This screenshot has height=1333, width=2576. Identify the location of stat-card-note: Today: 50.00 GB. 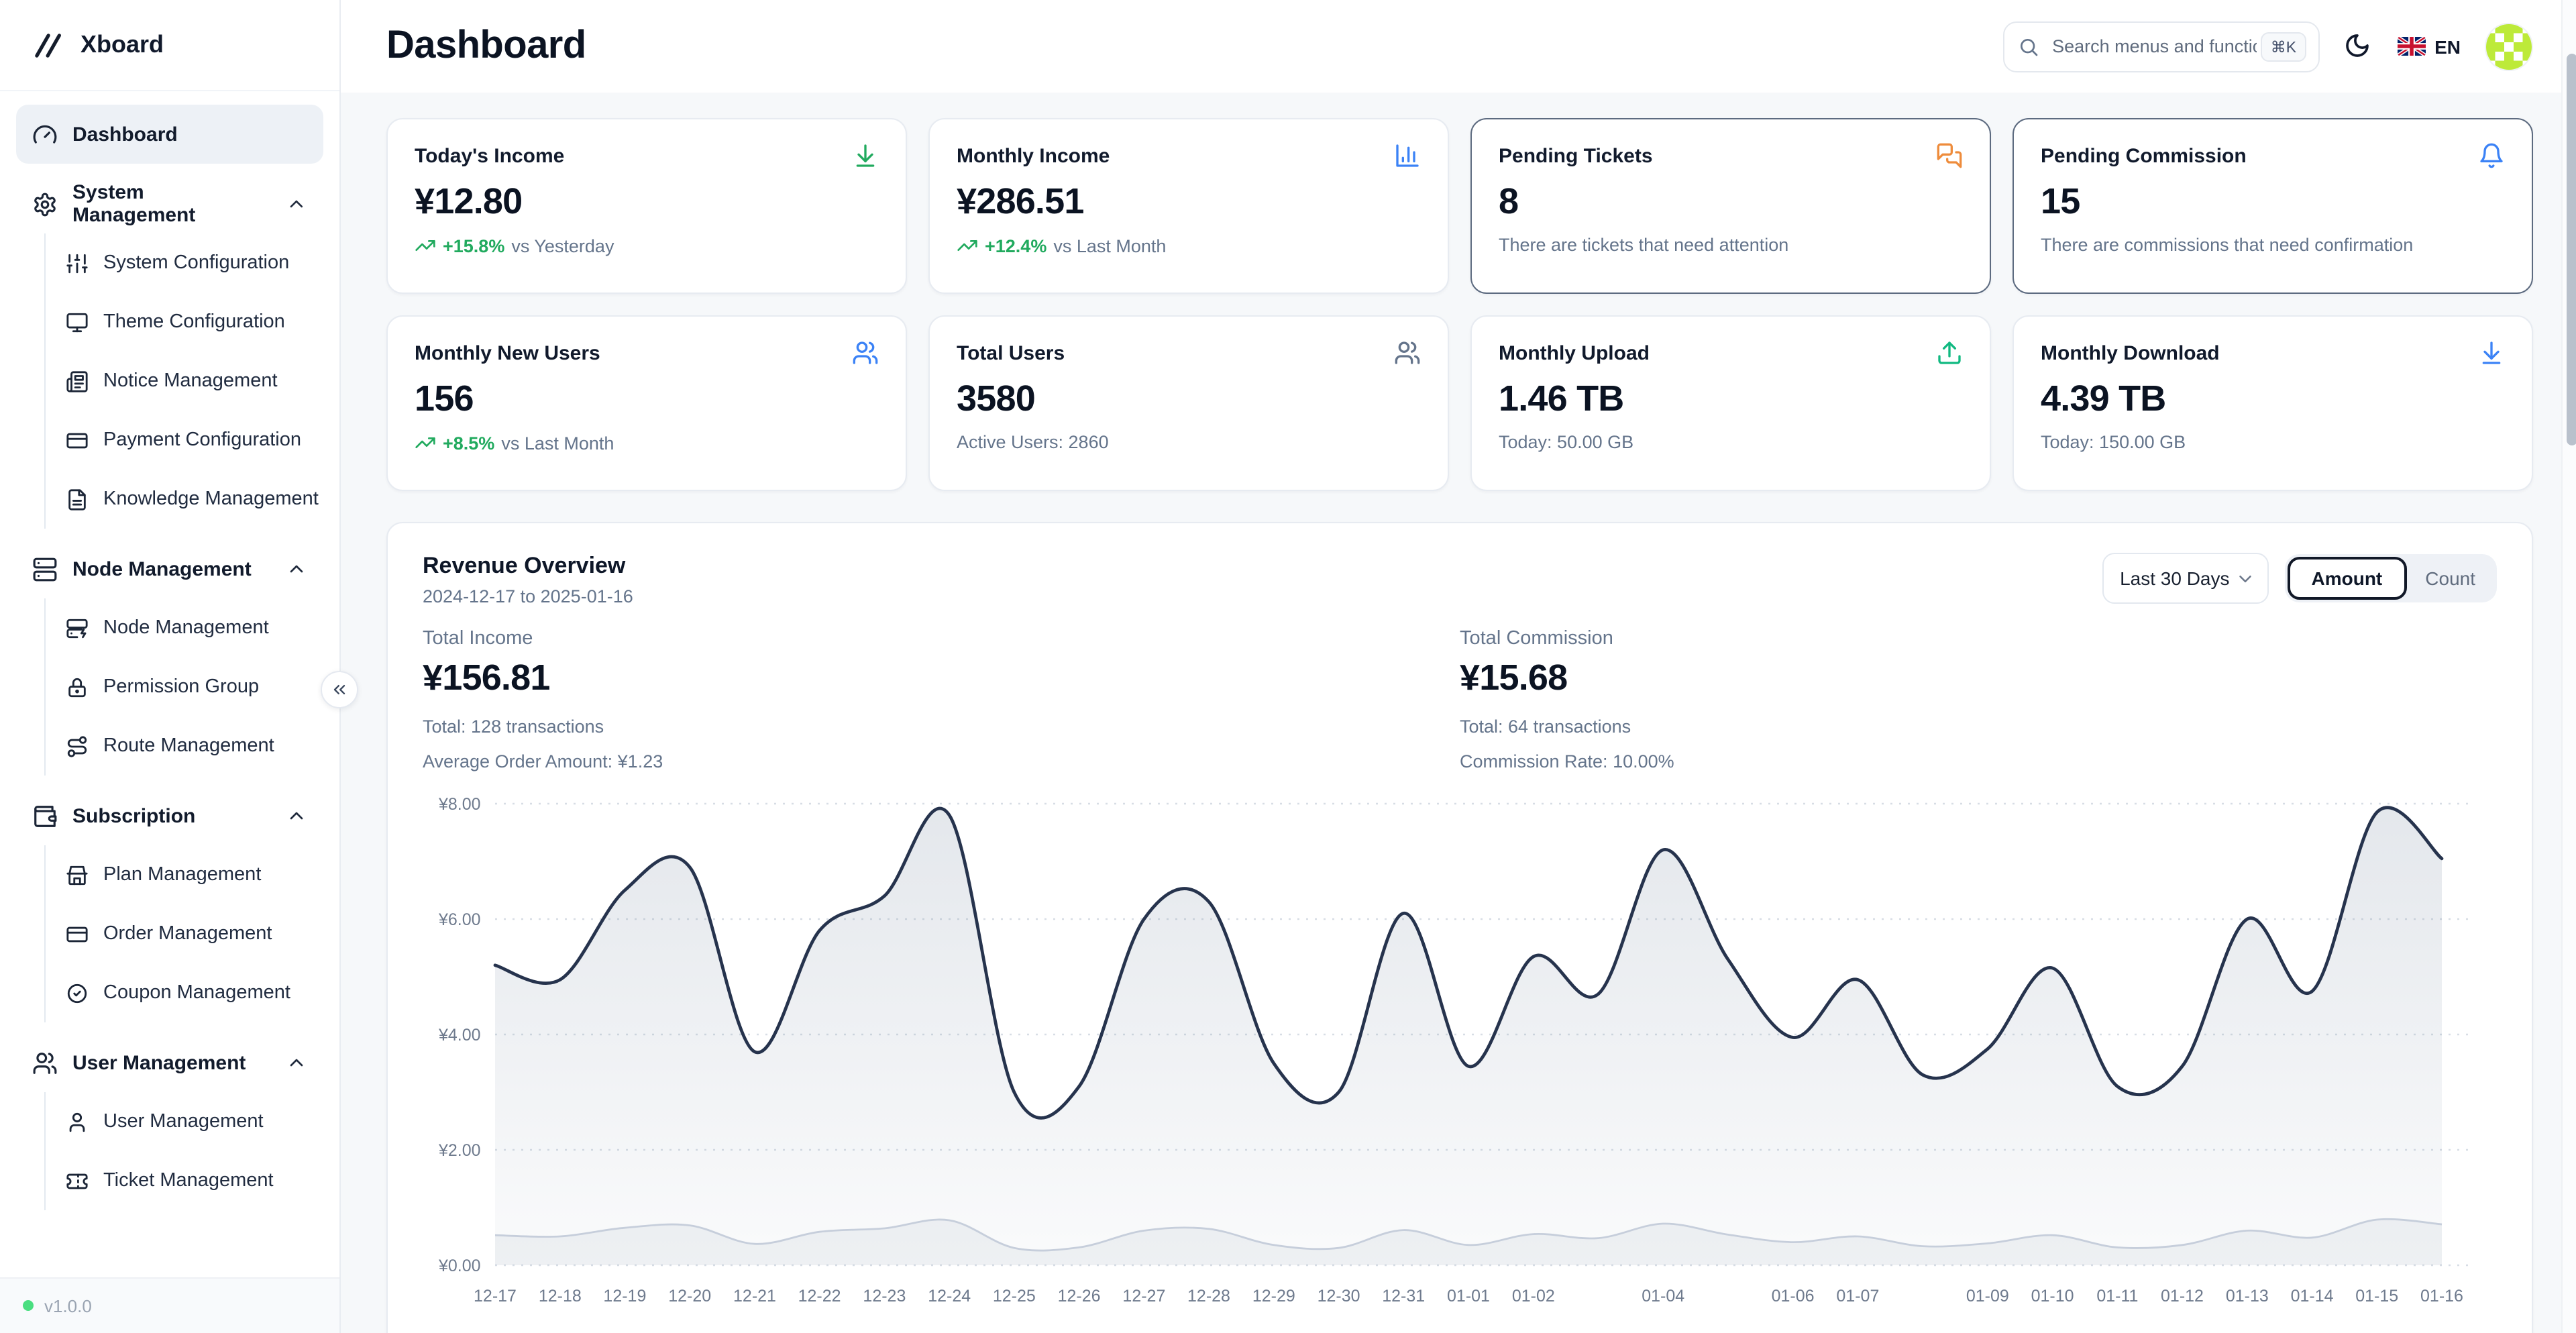
(1566, 442).